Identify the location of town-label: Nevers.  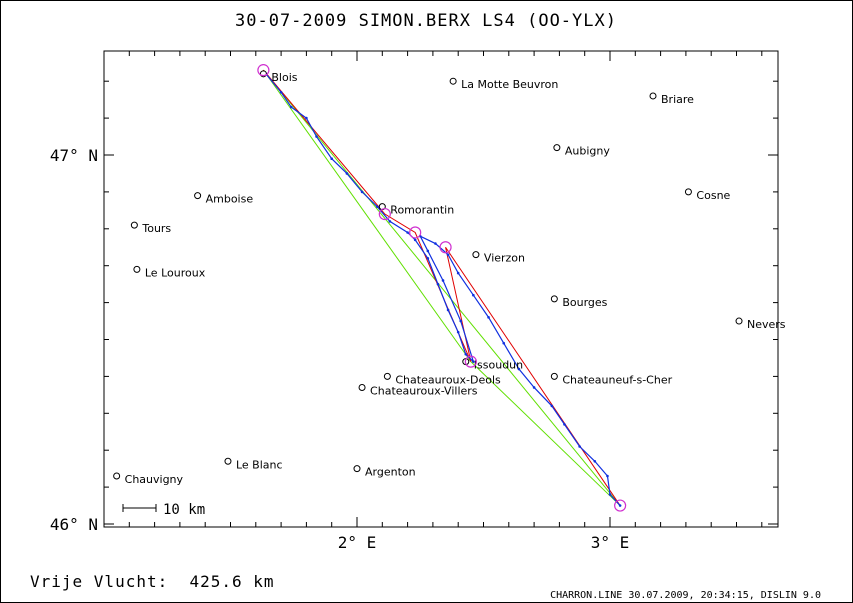
(766, 324).